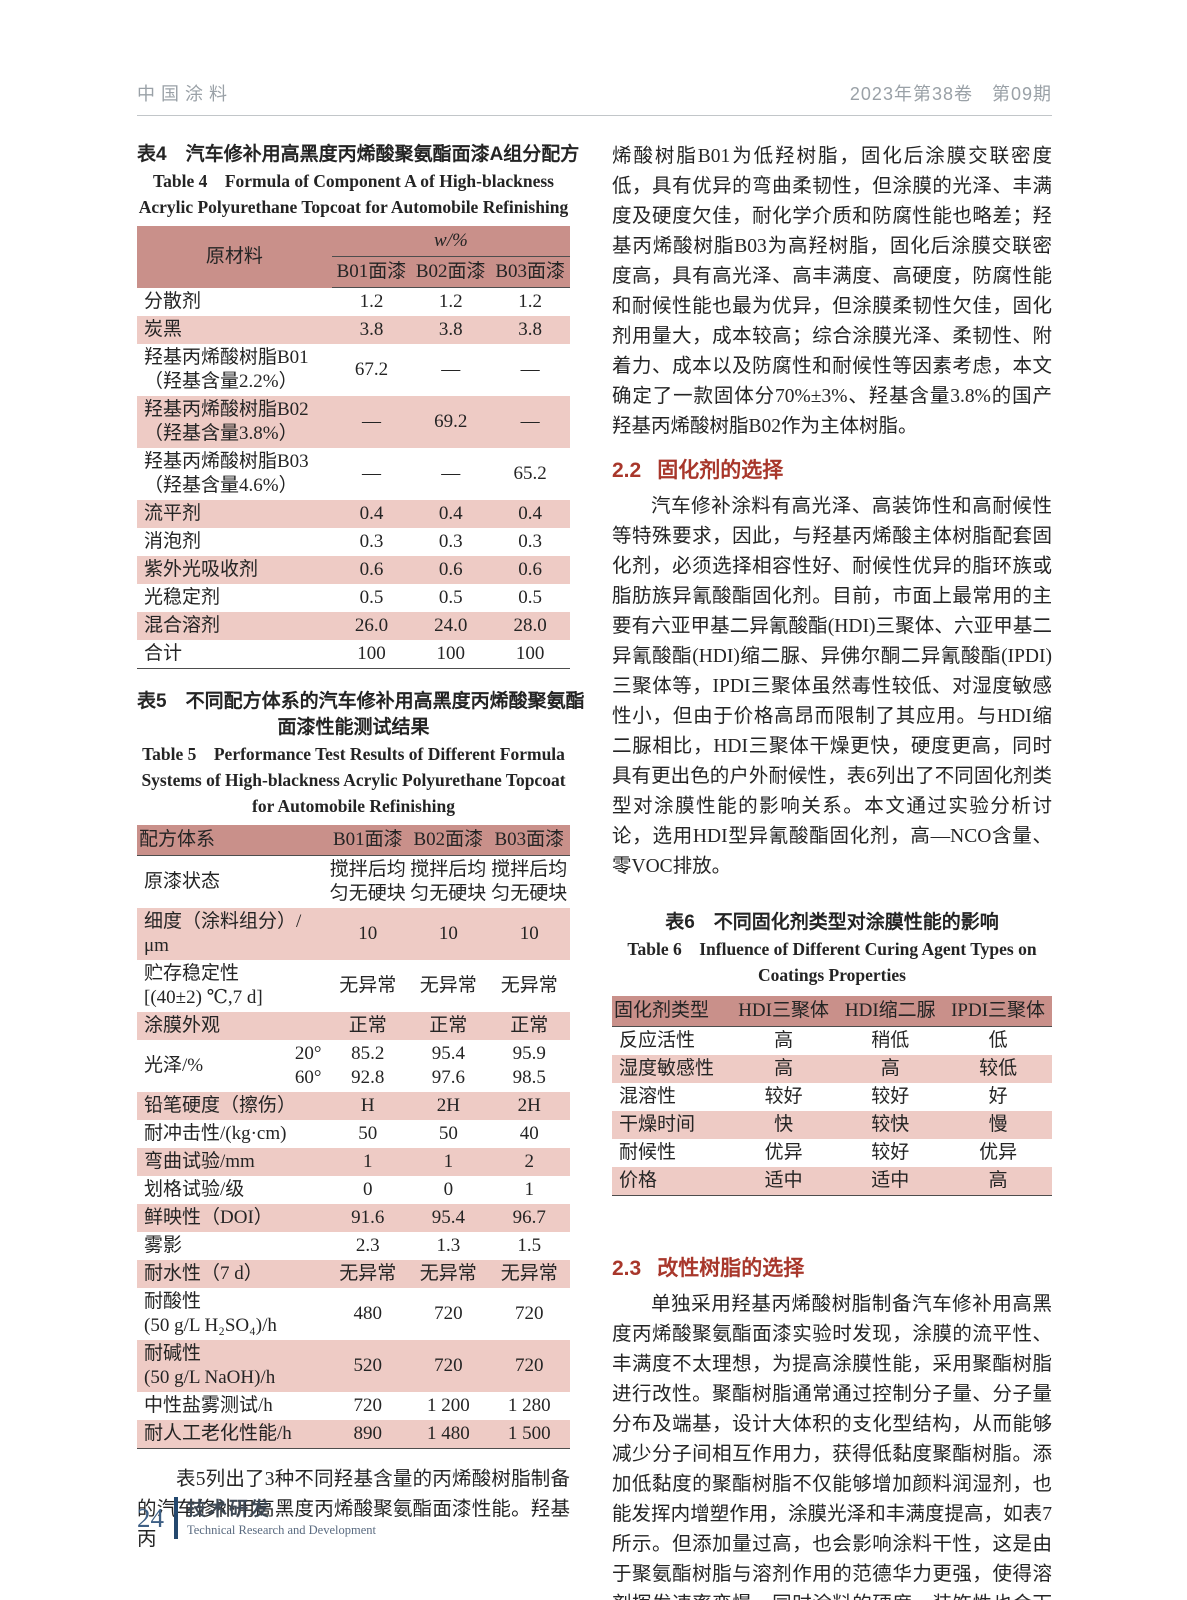 The width and height of the screenshot is (1187, 1600). What do you see at coordinates (353, 1162) in the screenshot?
I see `table-row: 弯曲试验/mm 1 1 2` at bounding box center [353, 1162].